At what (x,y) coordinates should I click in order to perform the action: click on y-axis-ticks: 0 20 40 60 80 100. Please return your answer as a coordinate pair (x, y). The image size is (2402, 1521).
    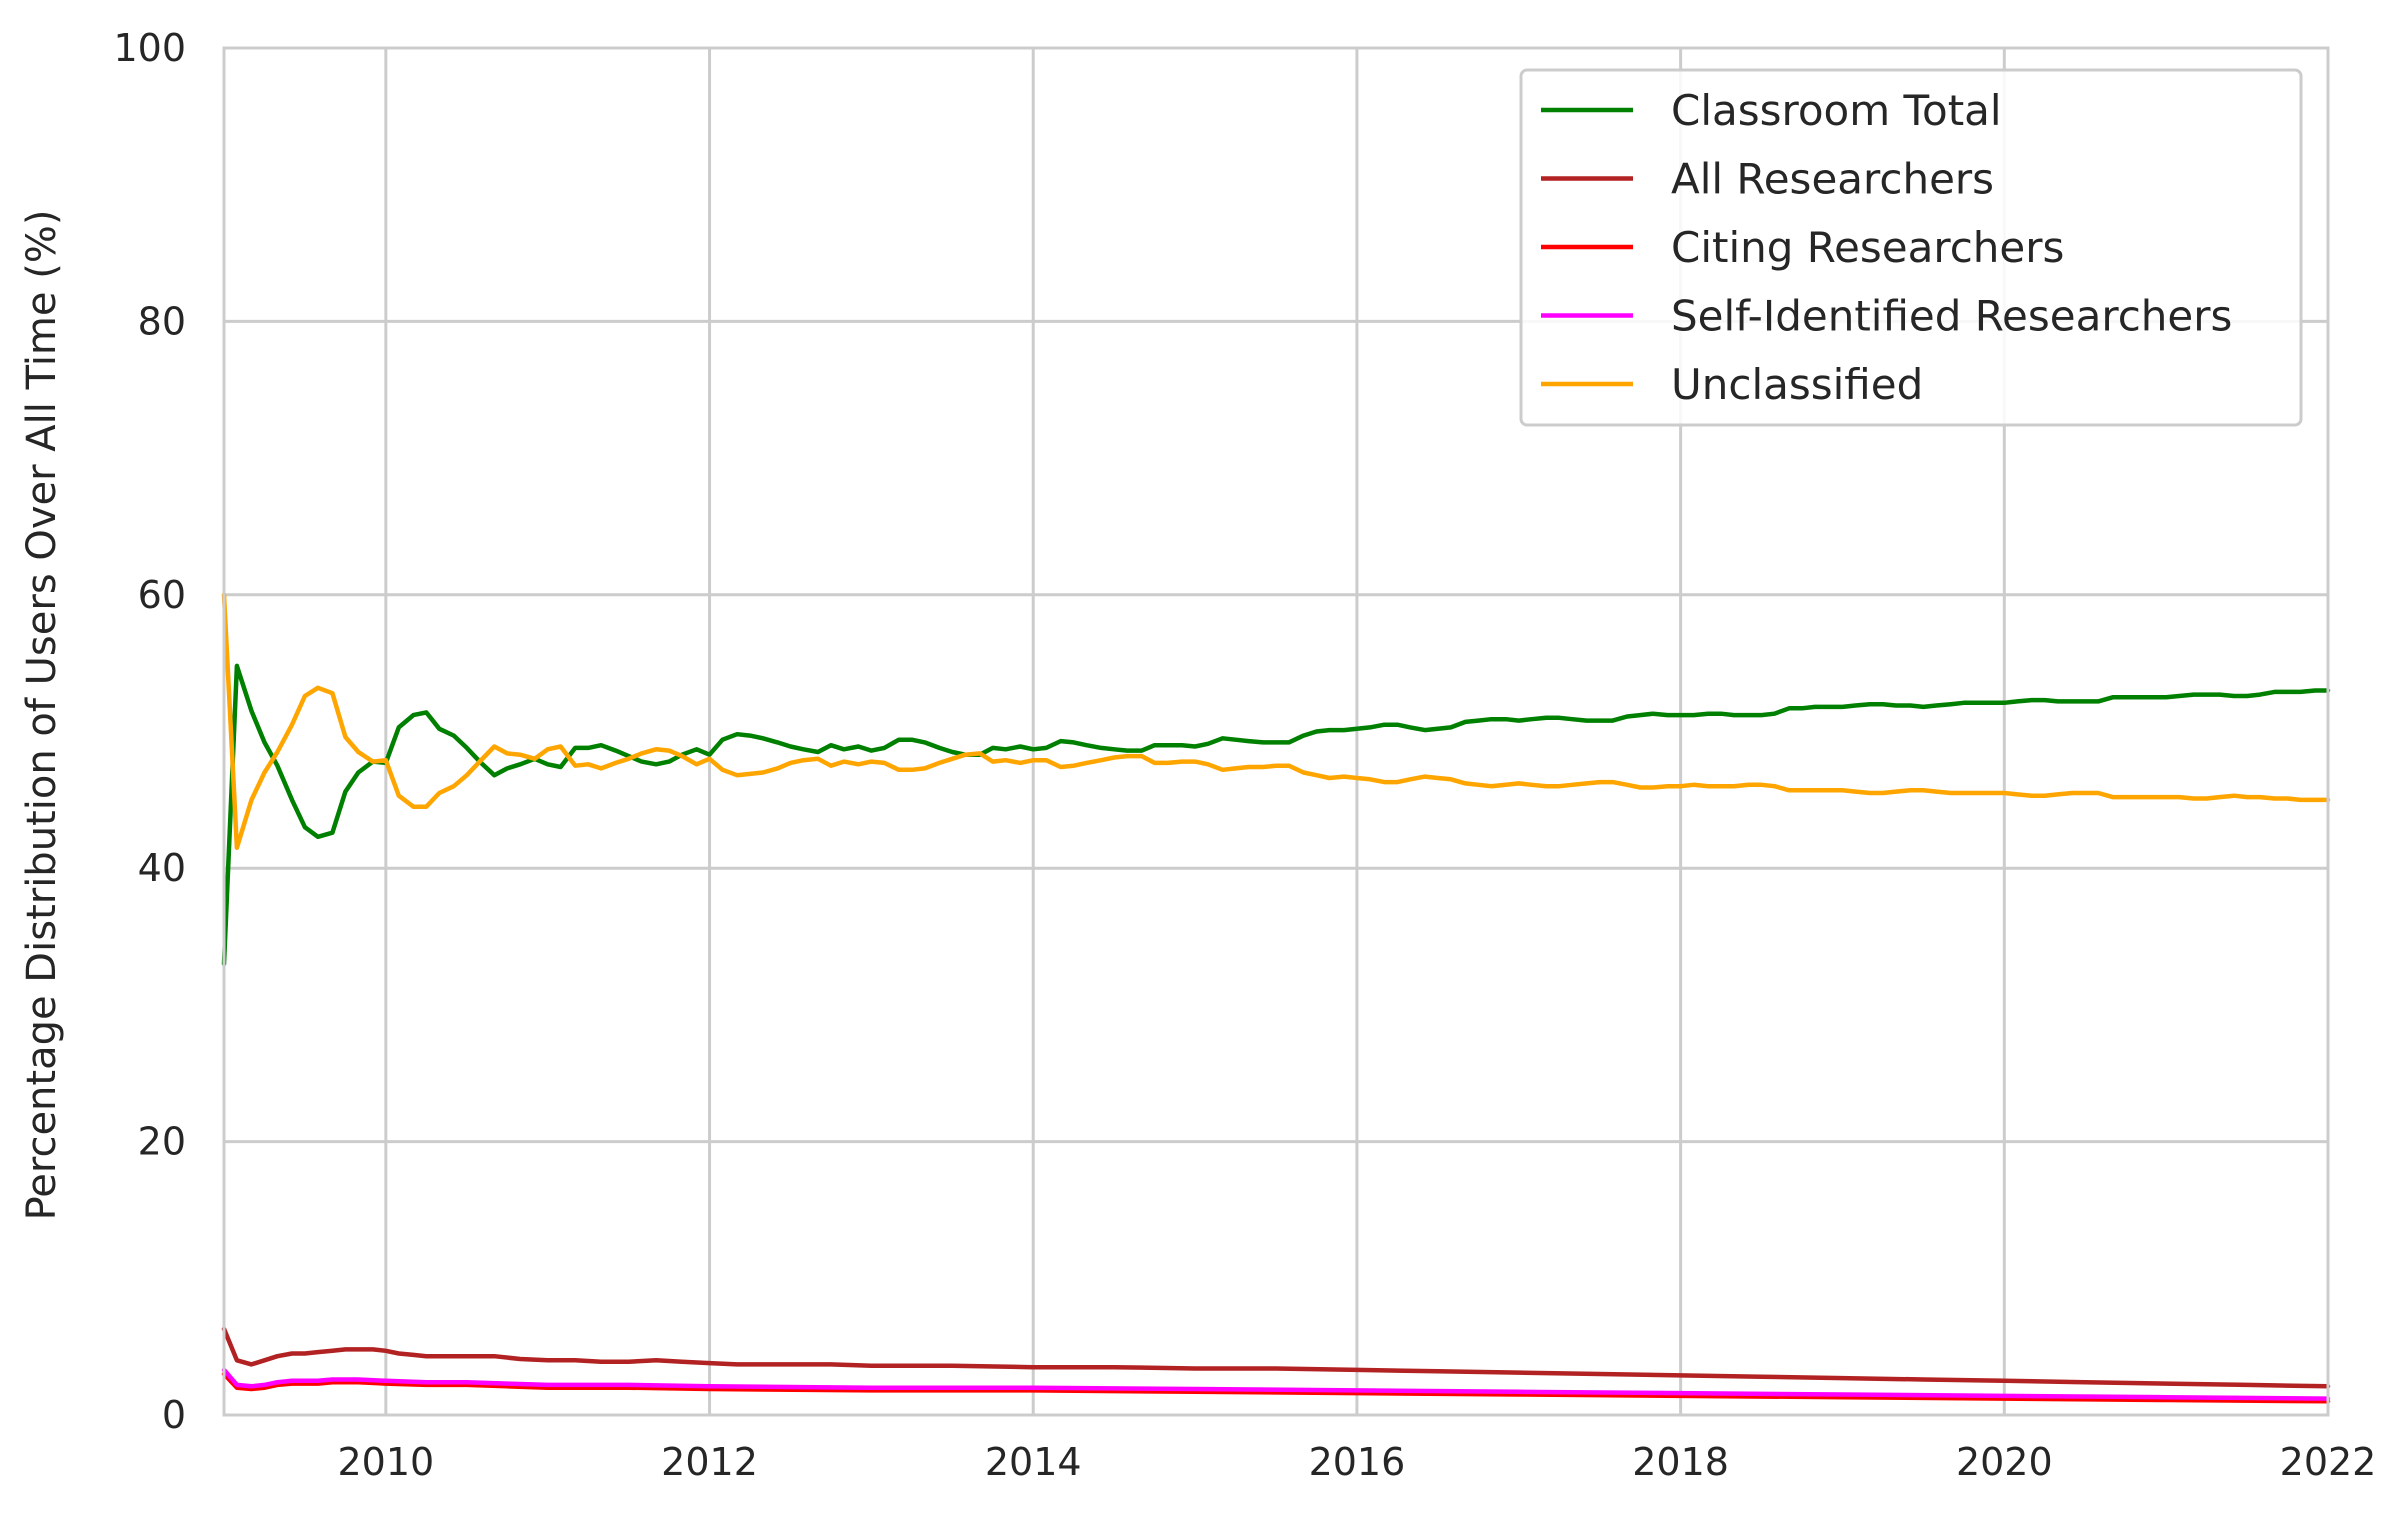
    Looking at the image, I should click on (149, 731).